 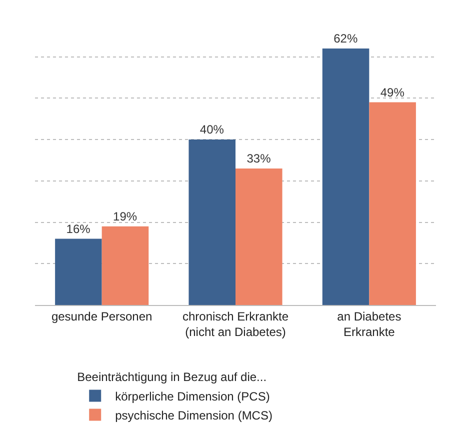 I want to click on data-label: 19%, so click(x=125, y=216).